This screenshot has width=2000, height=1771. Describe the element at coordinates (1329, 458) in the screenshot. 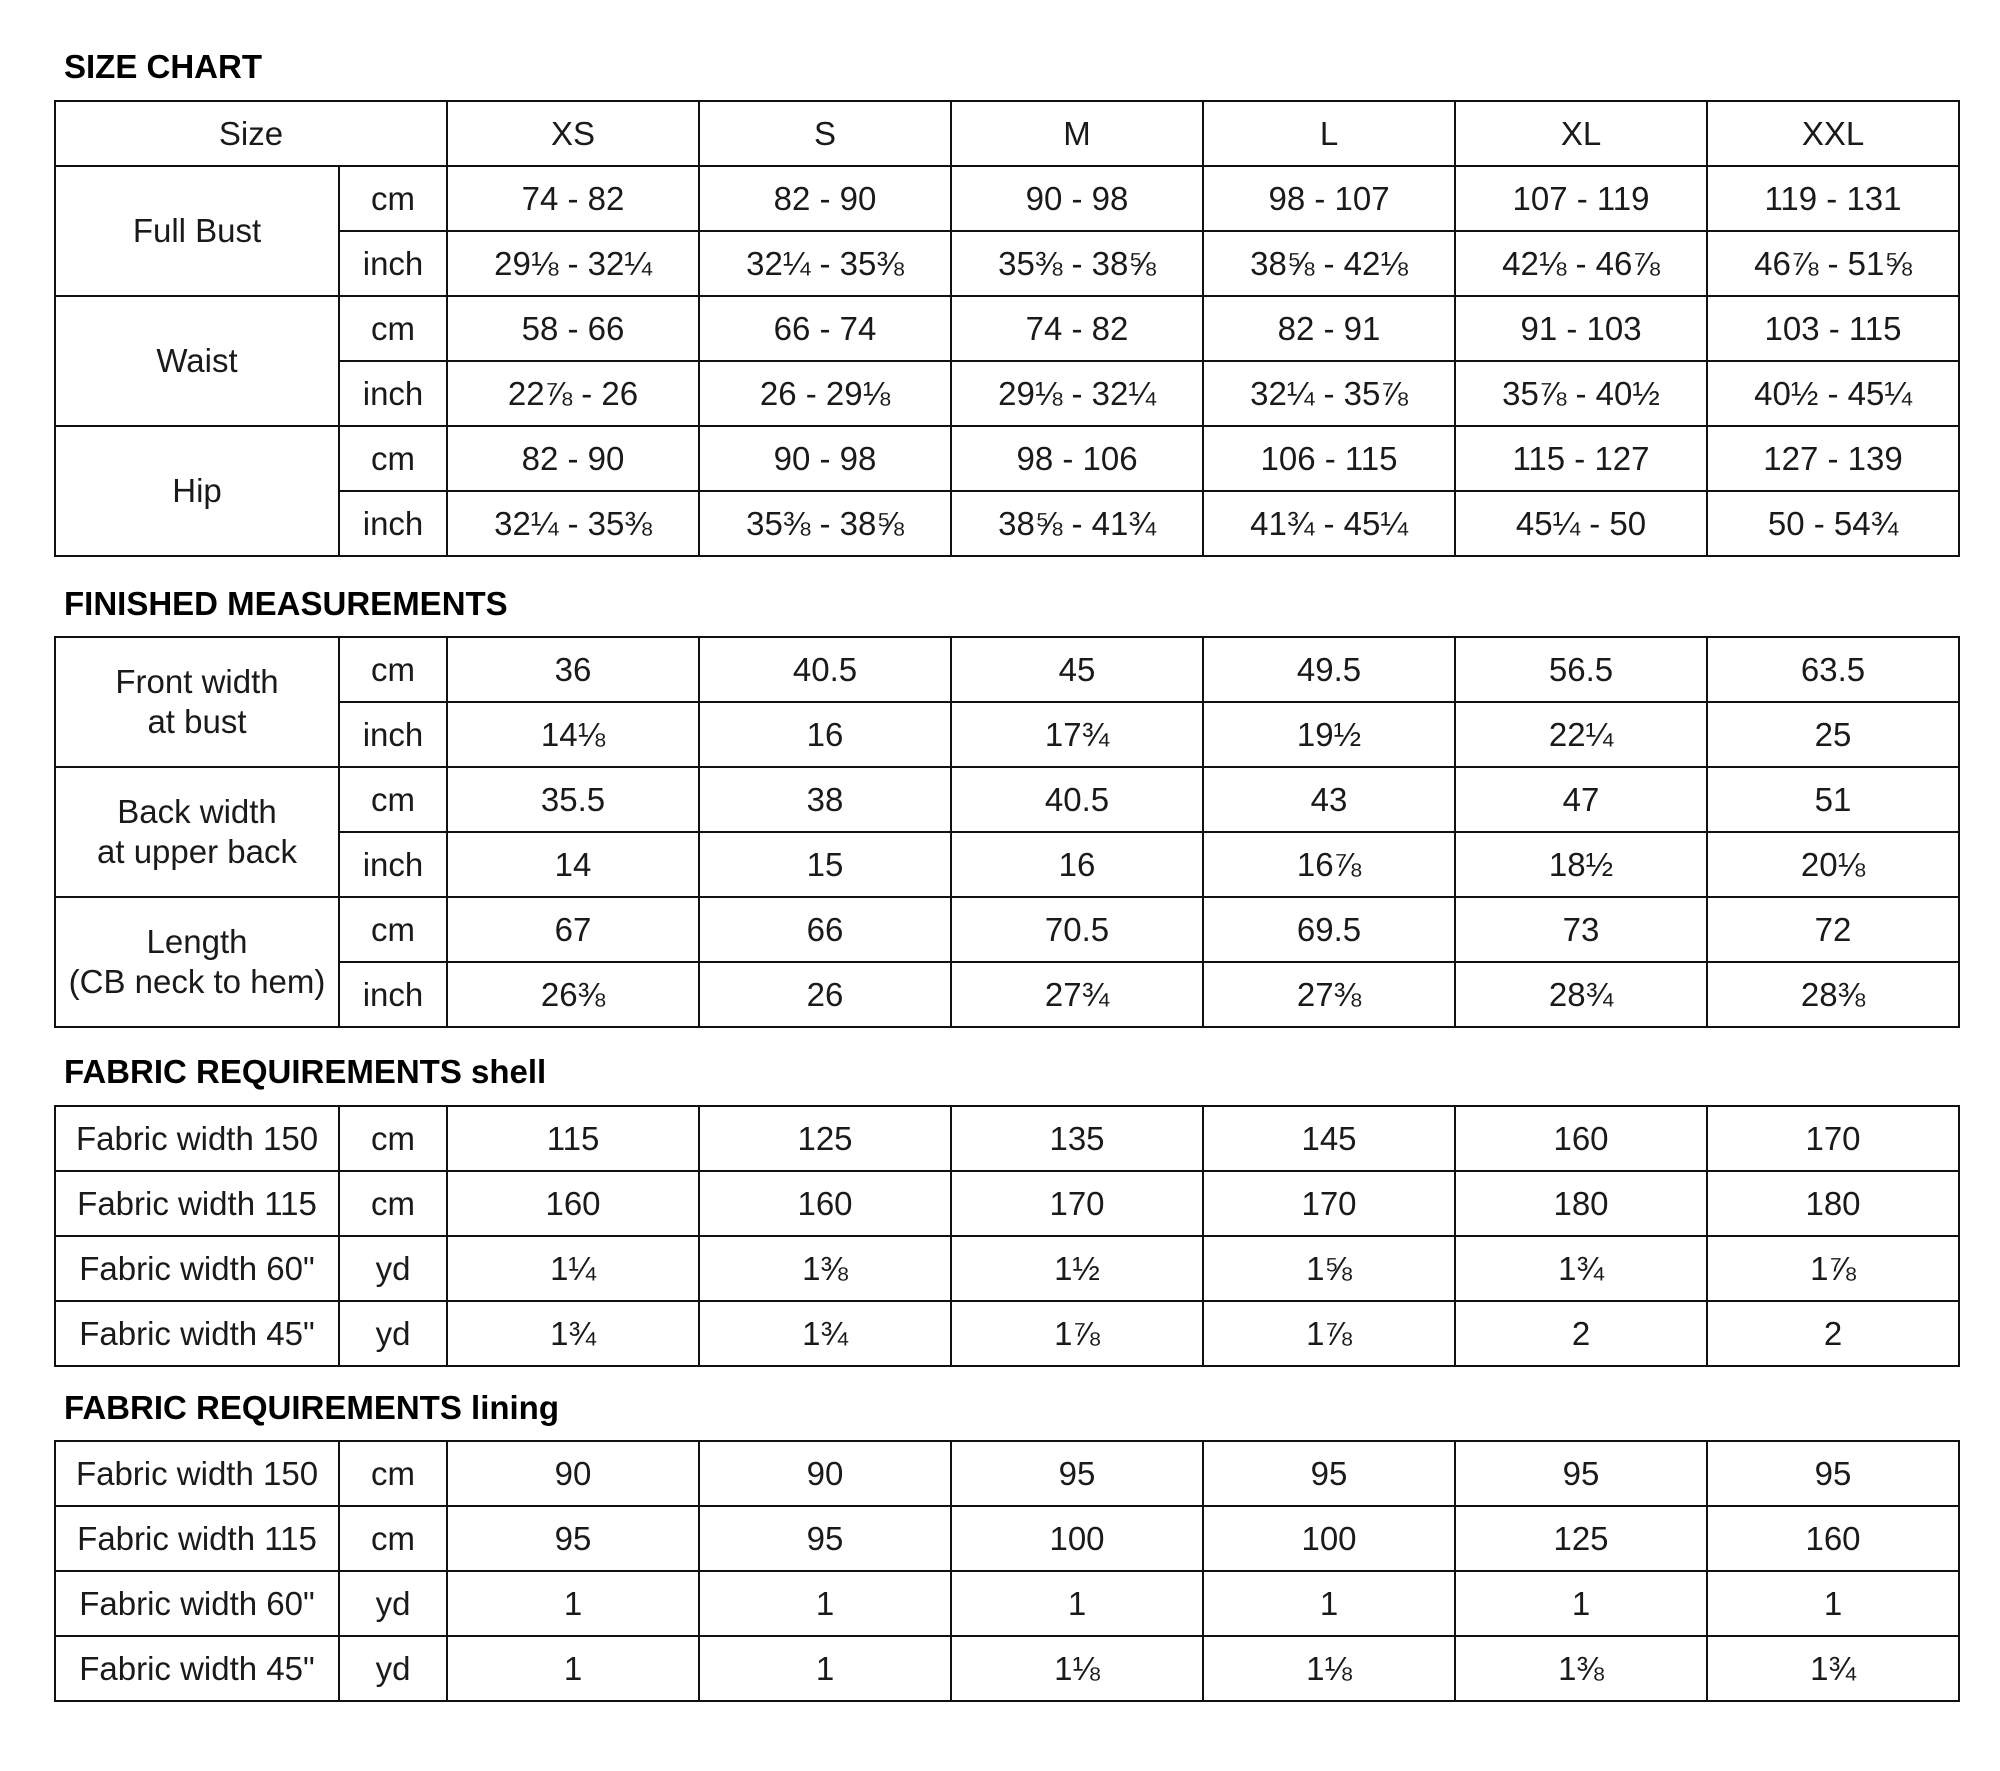

I see `value-cell: 106 - 115` at that location.